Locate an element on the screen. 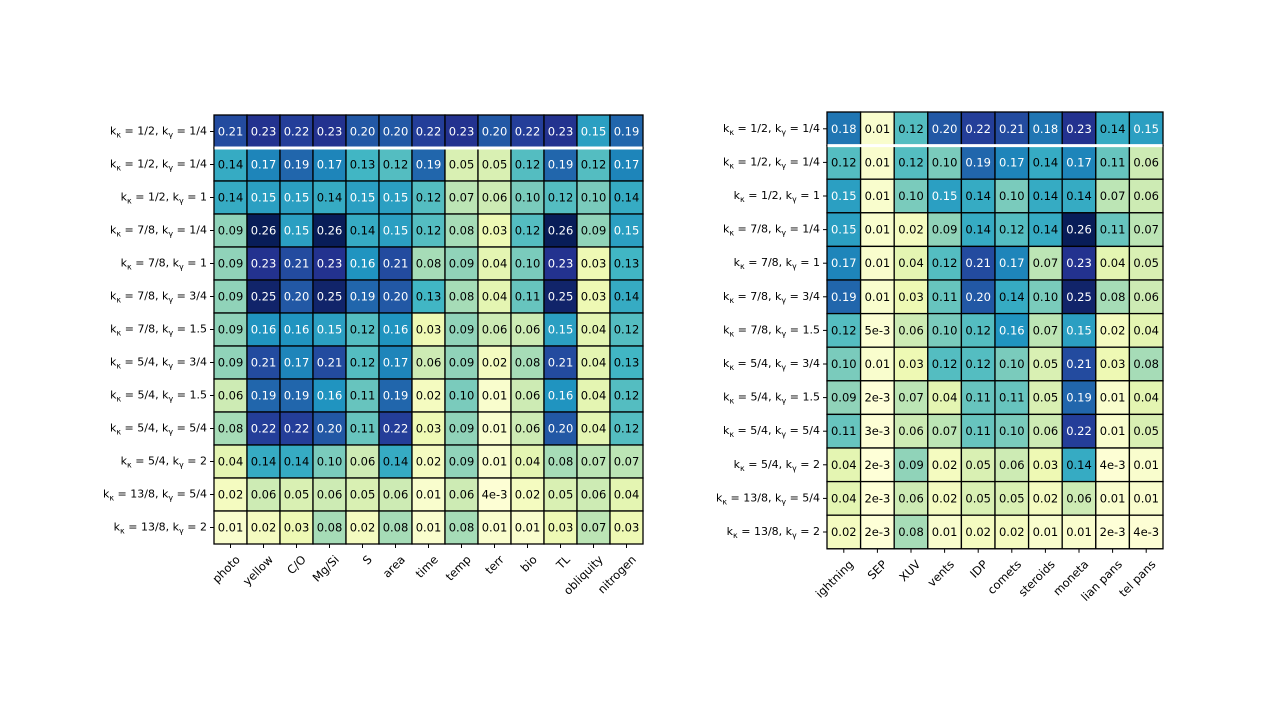 This screenshot has height=722, width=1280. right-cell-label: 0.19 is located at coordinates (978, 162).